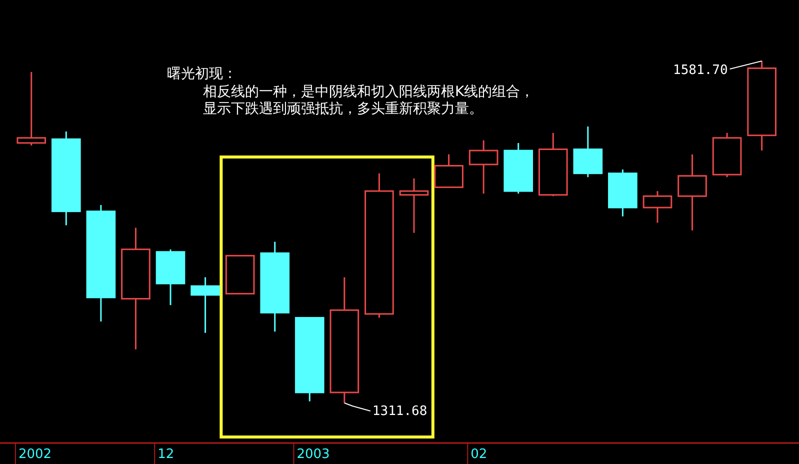 The height and width of the screenshot is (464, 799). Describe the element at coordinates (202, 74) in the screenshot. I see `chart-title: 曙光初现：` at that location.